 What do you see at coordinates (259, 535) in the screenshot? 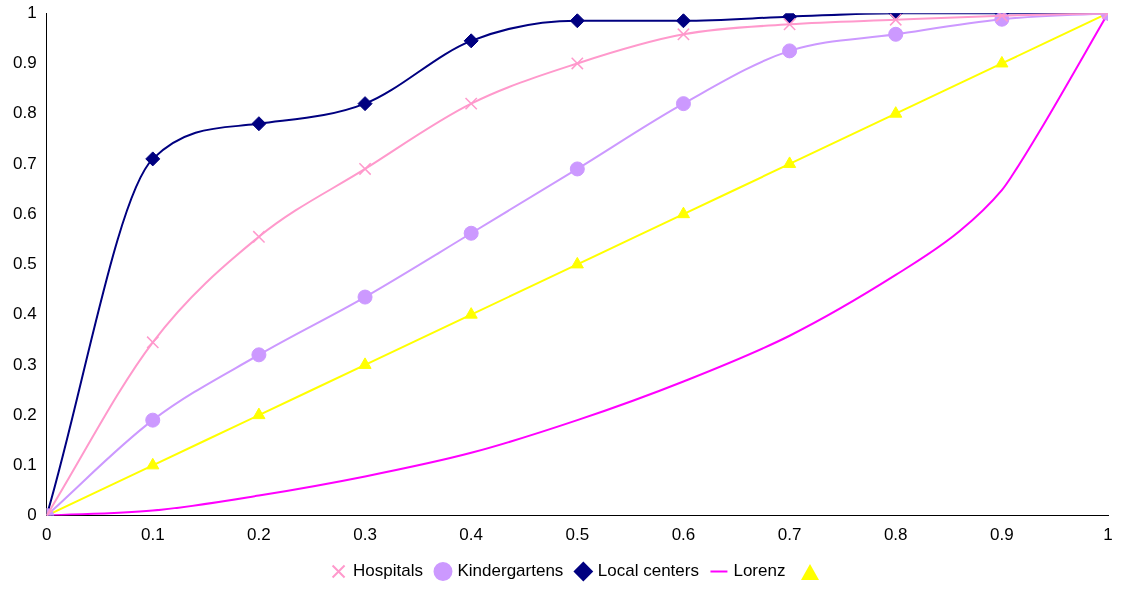
I see `x-tick-label: 0.2` at bounding box center [259, 535].